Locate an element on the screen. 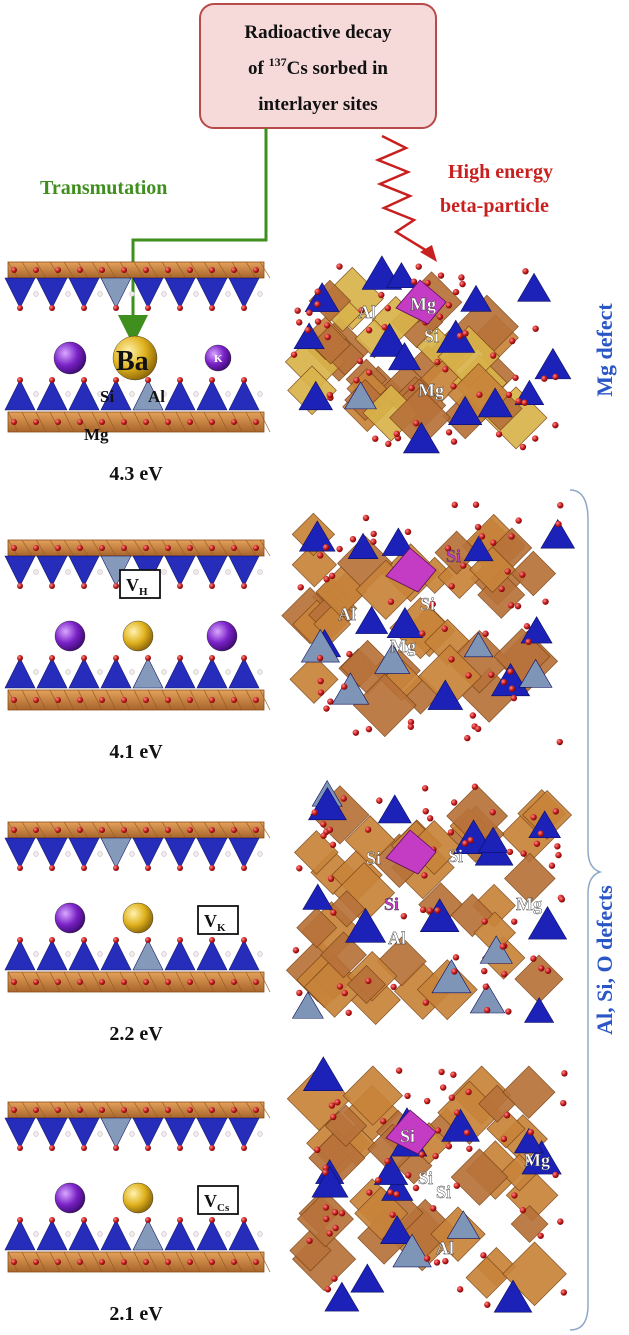 Image resolution: width=629 pixels, height=1335 pixels. vacancy-symbol: V is located at coordinates (210, 1201).